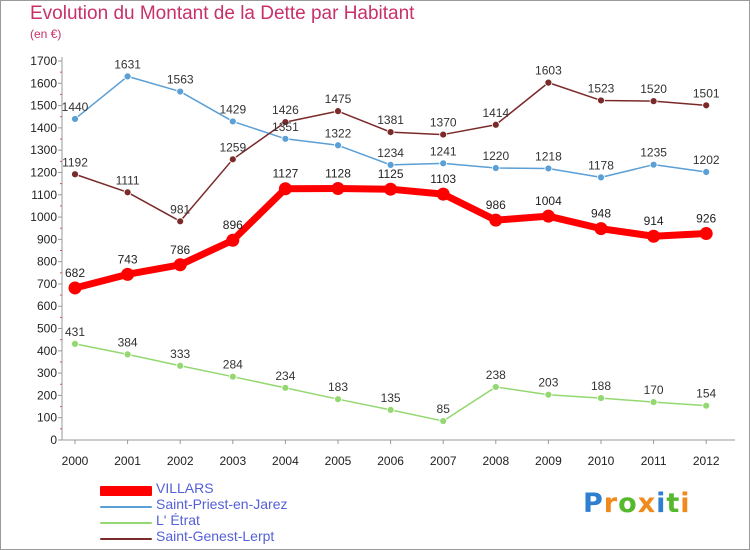 The image size is (750, 550). I want to click on y-tick-label: 0, so click(53, 440).